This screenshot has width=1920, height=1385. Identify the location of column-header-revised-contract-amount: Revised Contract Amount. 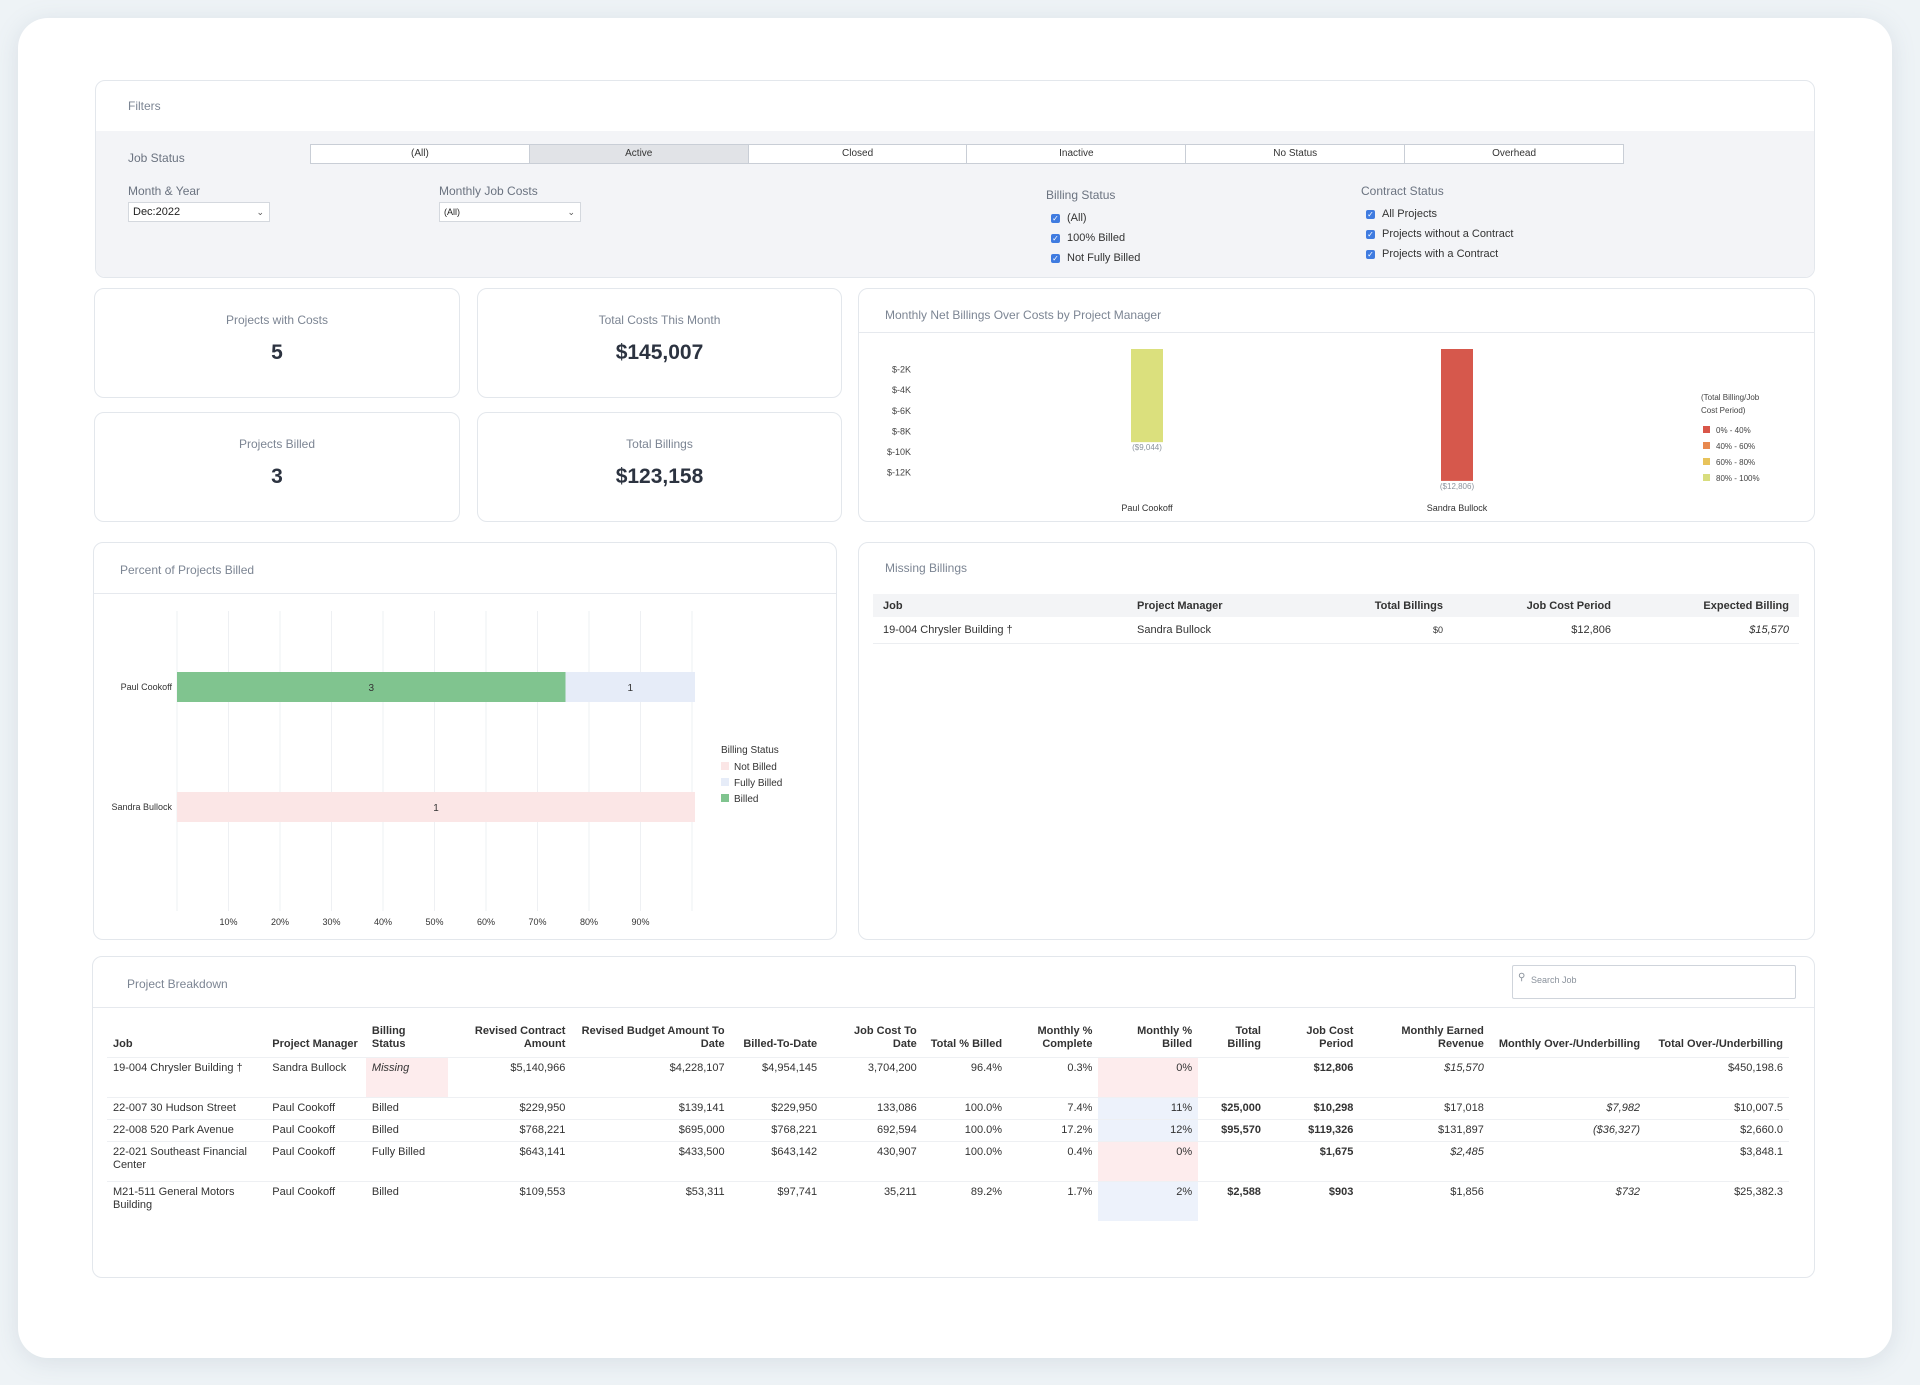
(520, 1037).